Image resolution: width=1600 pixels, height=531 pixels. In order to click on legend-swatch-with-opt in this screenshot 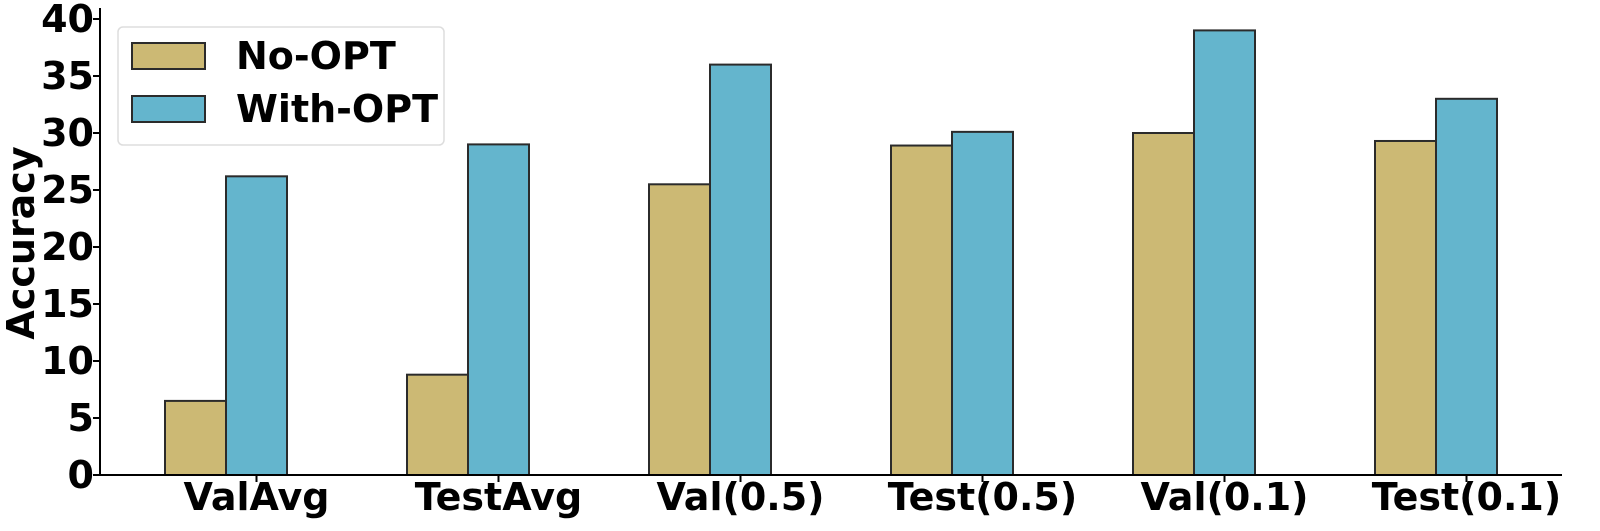, I will do `click(168, 109)`.